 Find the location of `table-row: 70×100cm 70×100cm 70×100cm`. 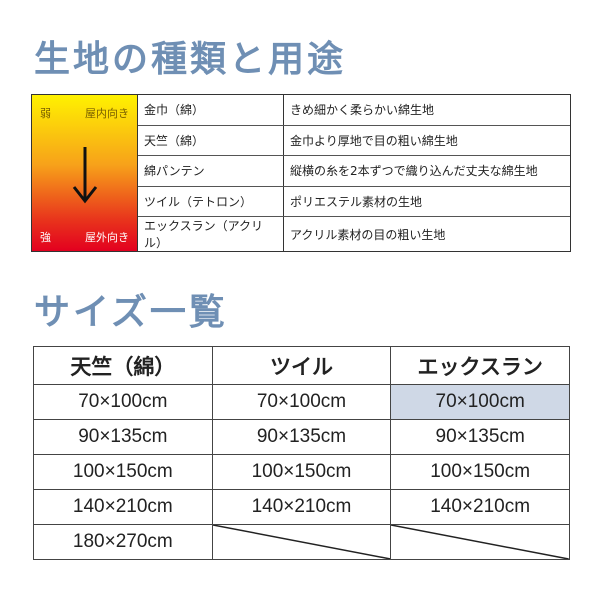

table-row: 70×100cm 70×100cm 70×100cm is located at coordinates (301, 402).